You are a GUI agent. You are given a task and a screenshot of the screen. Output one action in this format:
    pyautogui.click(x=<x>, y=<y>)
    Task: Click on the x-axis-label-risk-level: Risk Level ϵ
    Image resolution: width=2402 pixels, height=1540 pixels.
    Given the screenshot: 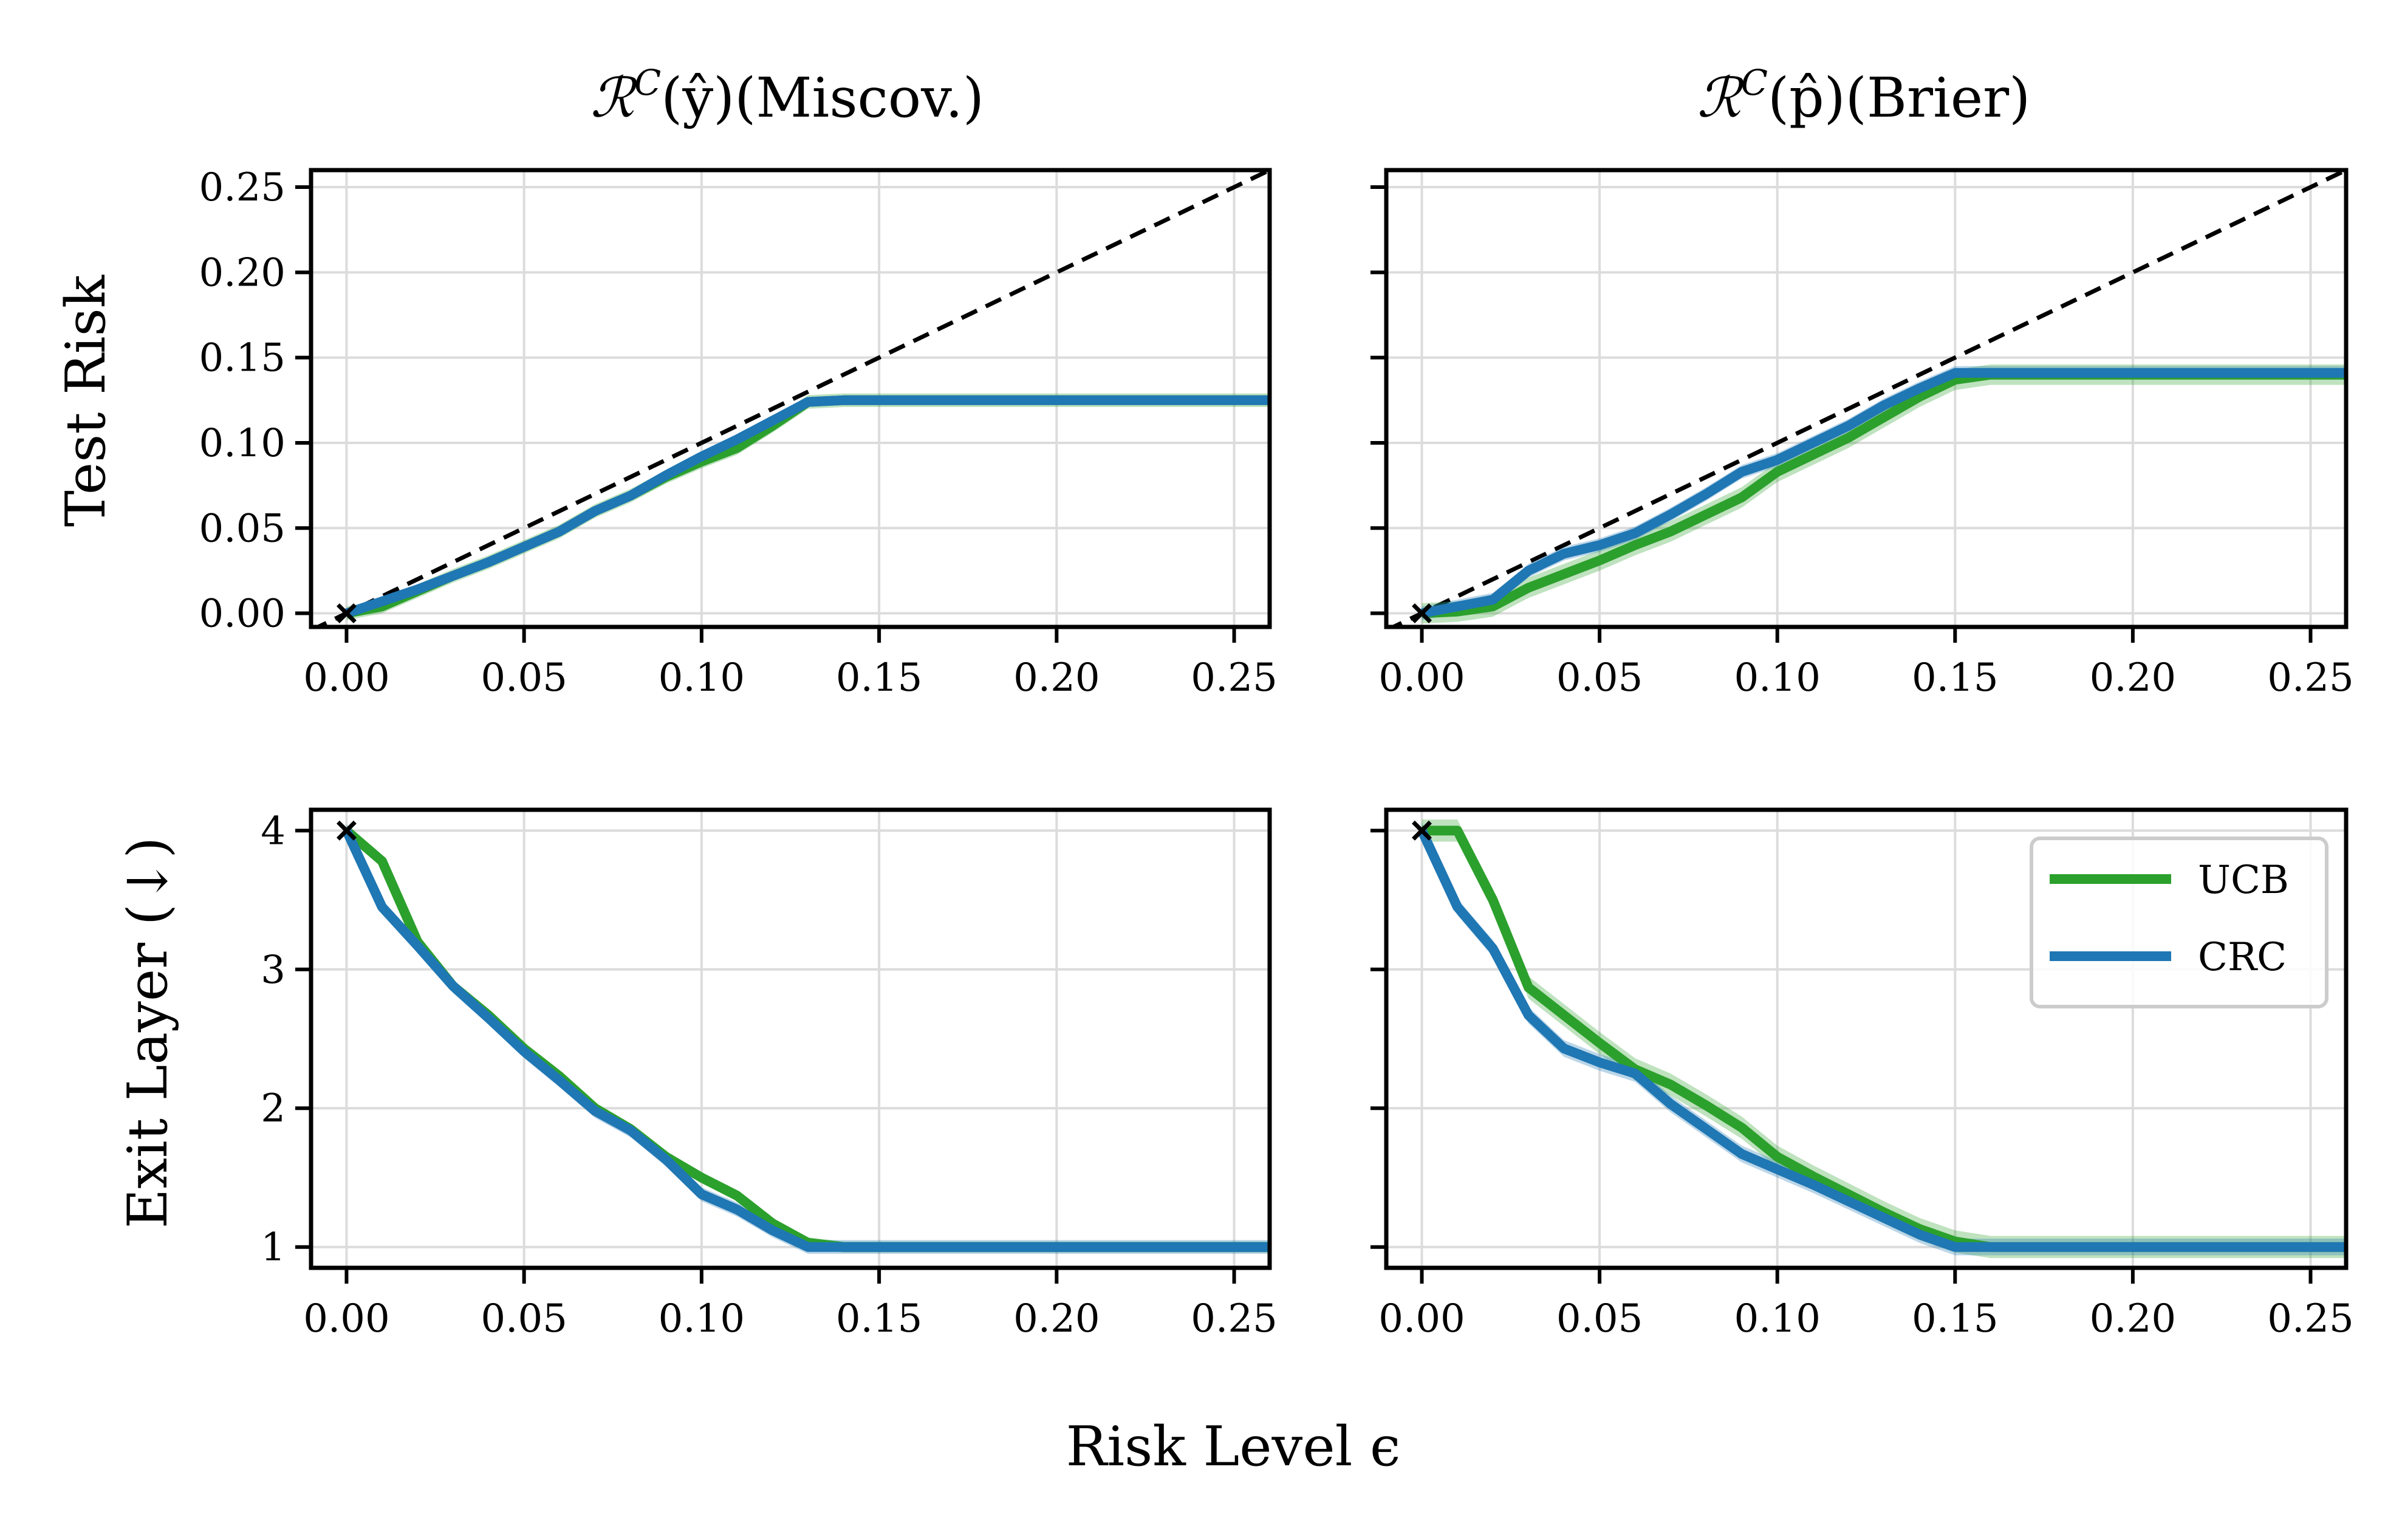 What is the action you would take?
    pyautogui.click(x=1233, y=1447)
    